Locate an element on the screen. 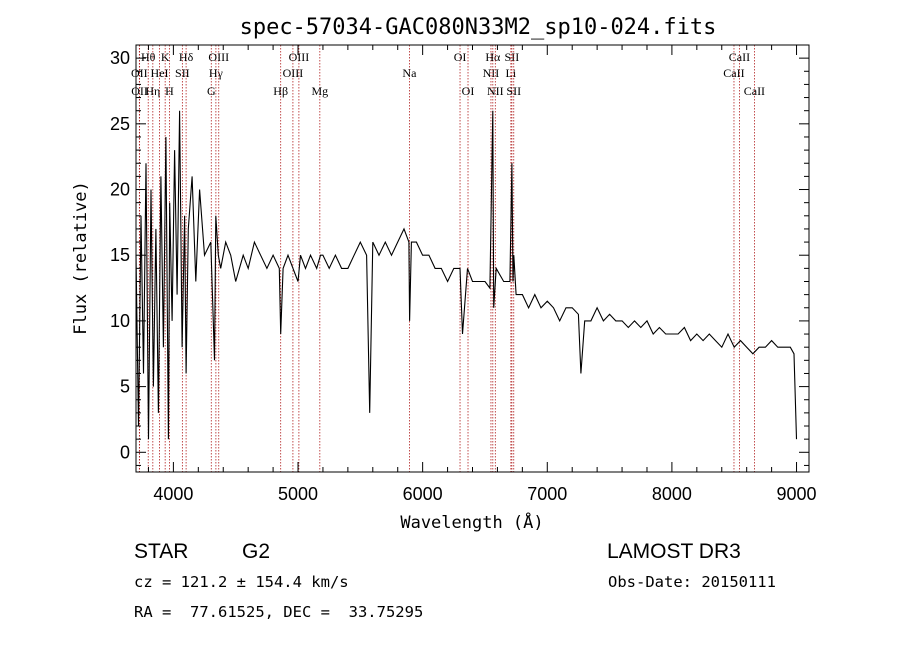 The image size is (900, 649). spectral-line-label: K is located at coordinates (165, 57).